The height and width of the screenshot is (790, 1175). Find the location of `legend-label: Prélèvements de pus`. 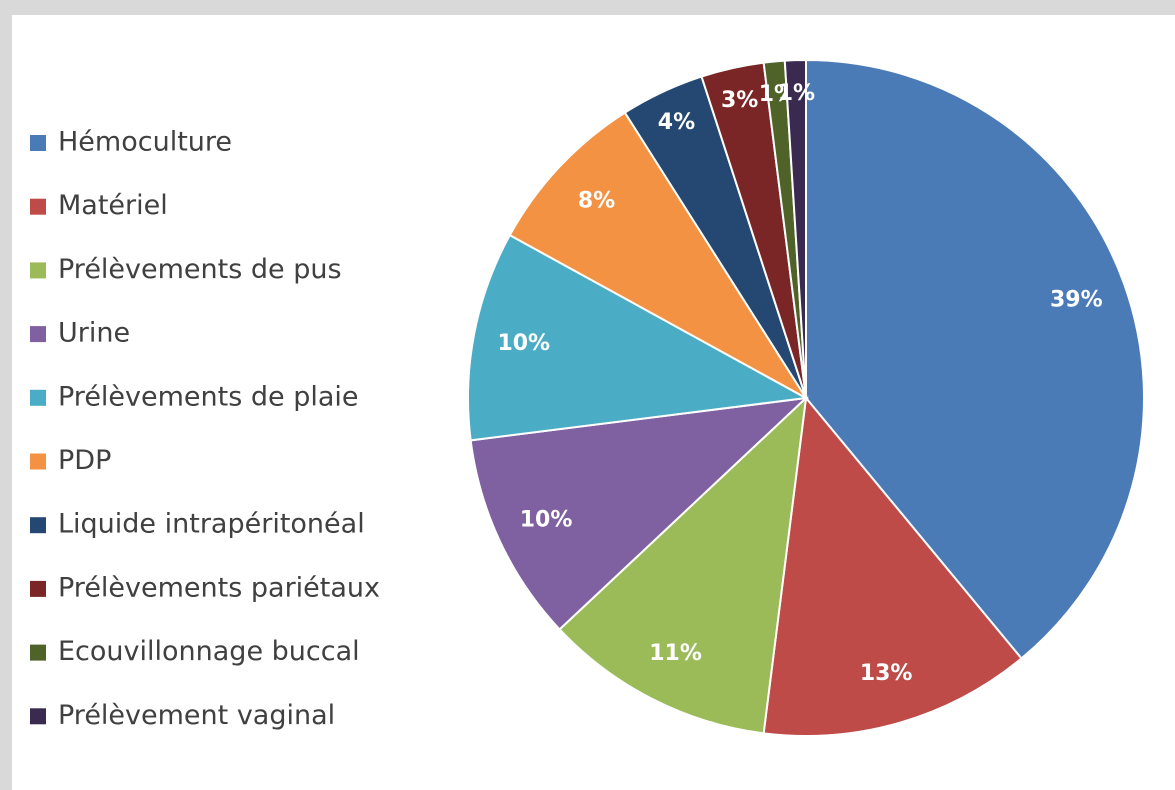

legend-label: Prélèvements de pus is located at coordinates (200, 269).